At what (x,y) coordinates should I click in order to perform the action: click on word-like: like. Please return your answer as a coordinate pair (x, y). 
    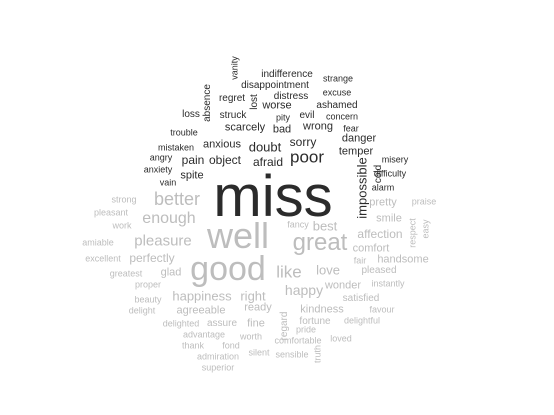
    Looking at the image, I should click on (289, 272).